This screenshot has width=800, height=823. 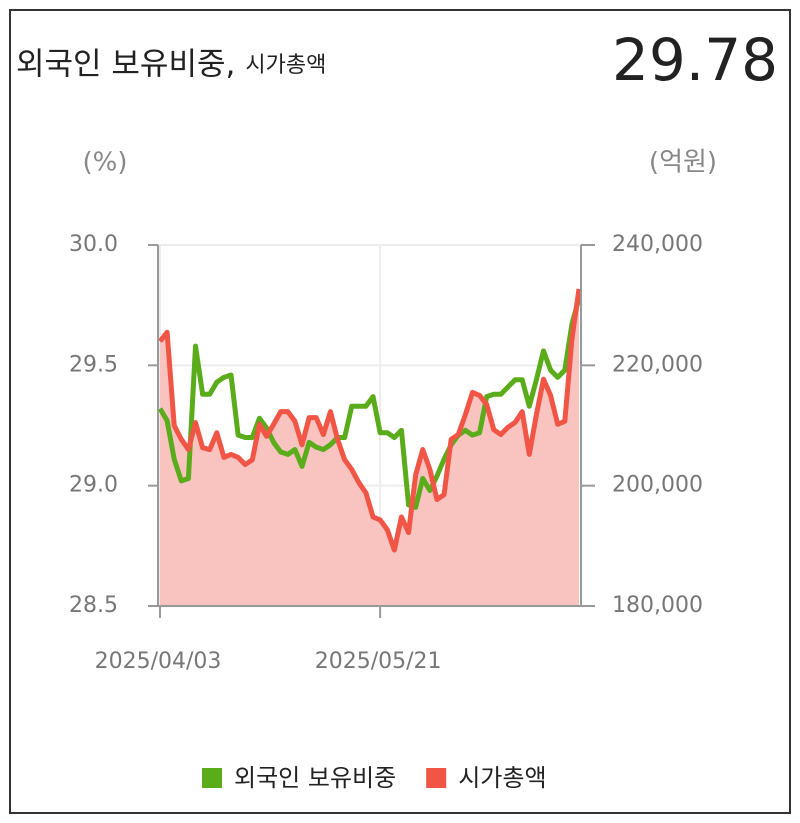 What do you see at coordinates (93, 485) in the screenshot?
I see `y-tick-label: 29.0` at bounding box center [93, 485].